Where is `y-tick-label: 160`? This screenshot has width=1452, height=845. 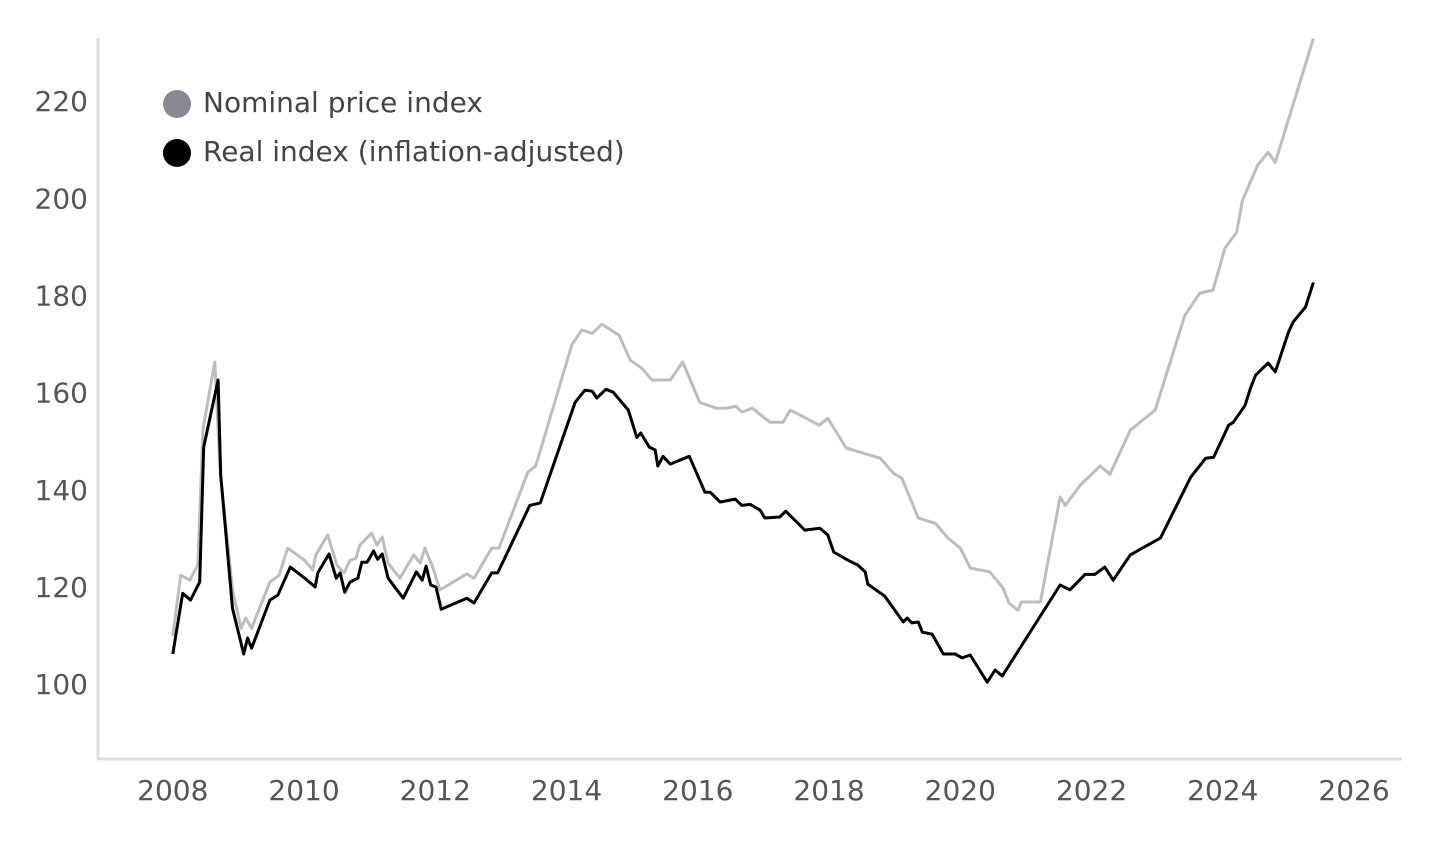 y-tick-label: 160 is located at coordinates (61, 393).